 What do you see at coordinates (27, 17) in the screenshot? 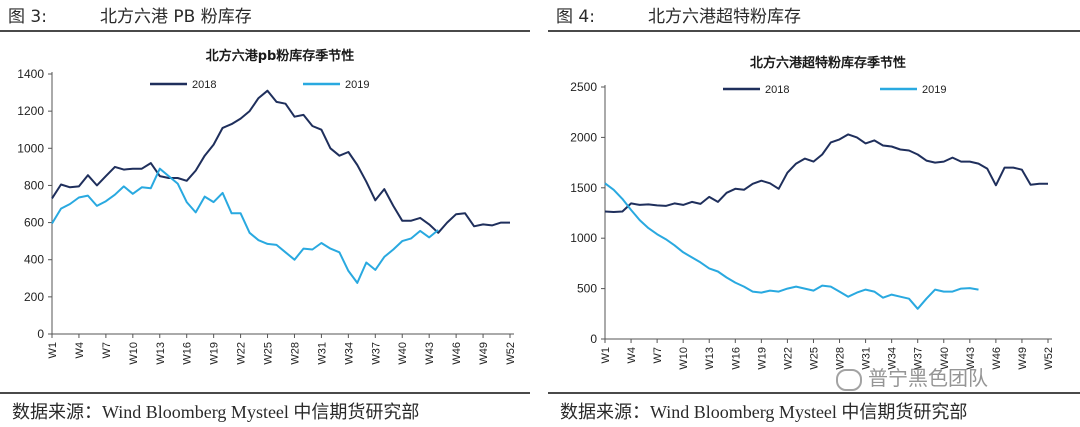
I see `figure-3-label: 图 3:` at bounding box center [27, 17].